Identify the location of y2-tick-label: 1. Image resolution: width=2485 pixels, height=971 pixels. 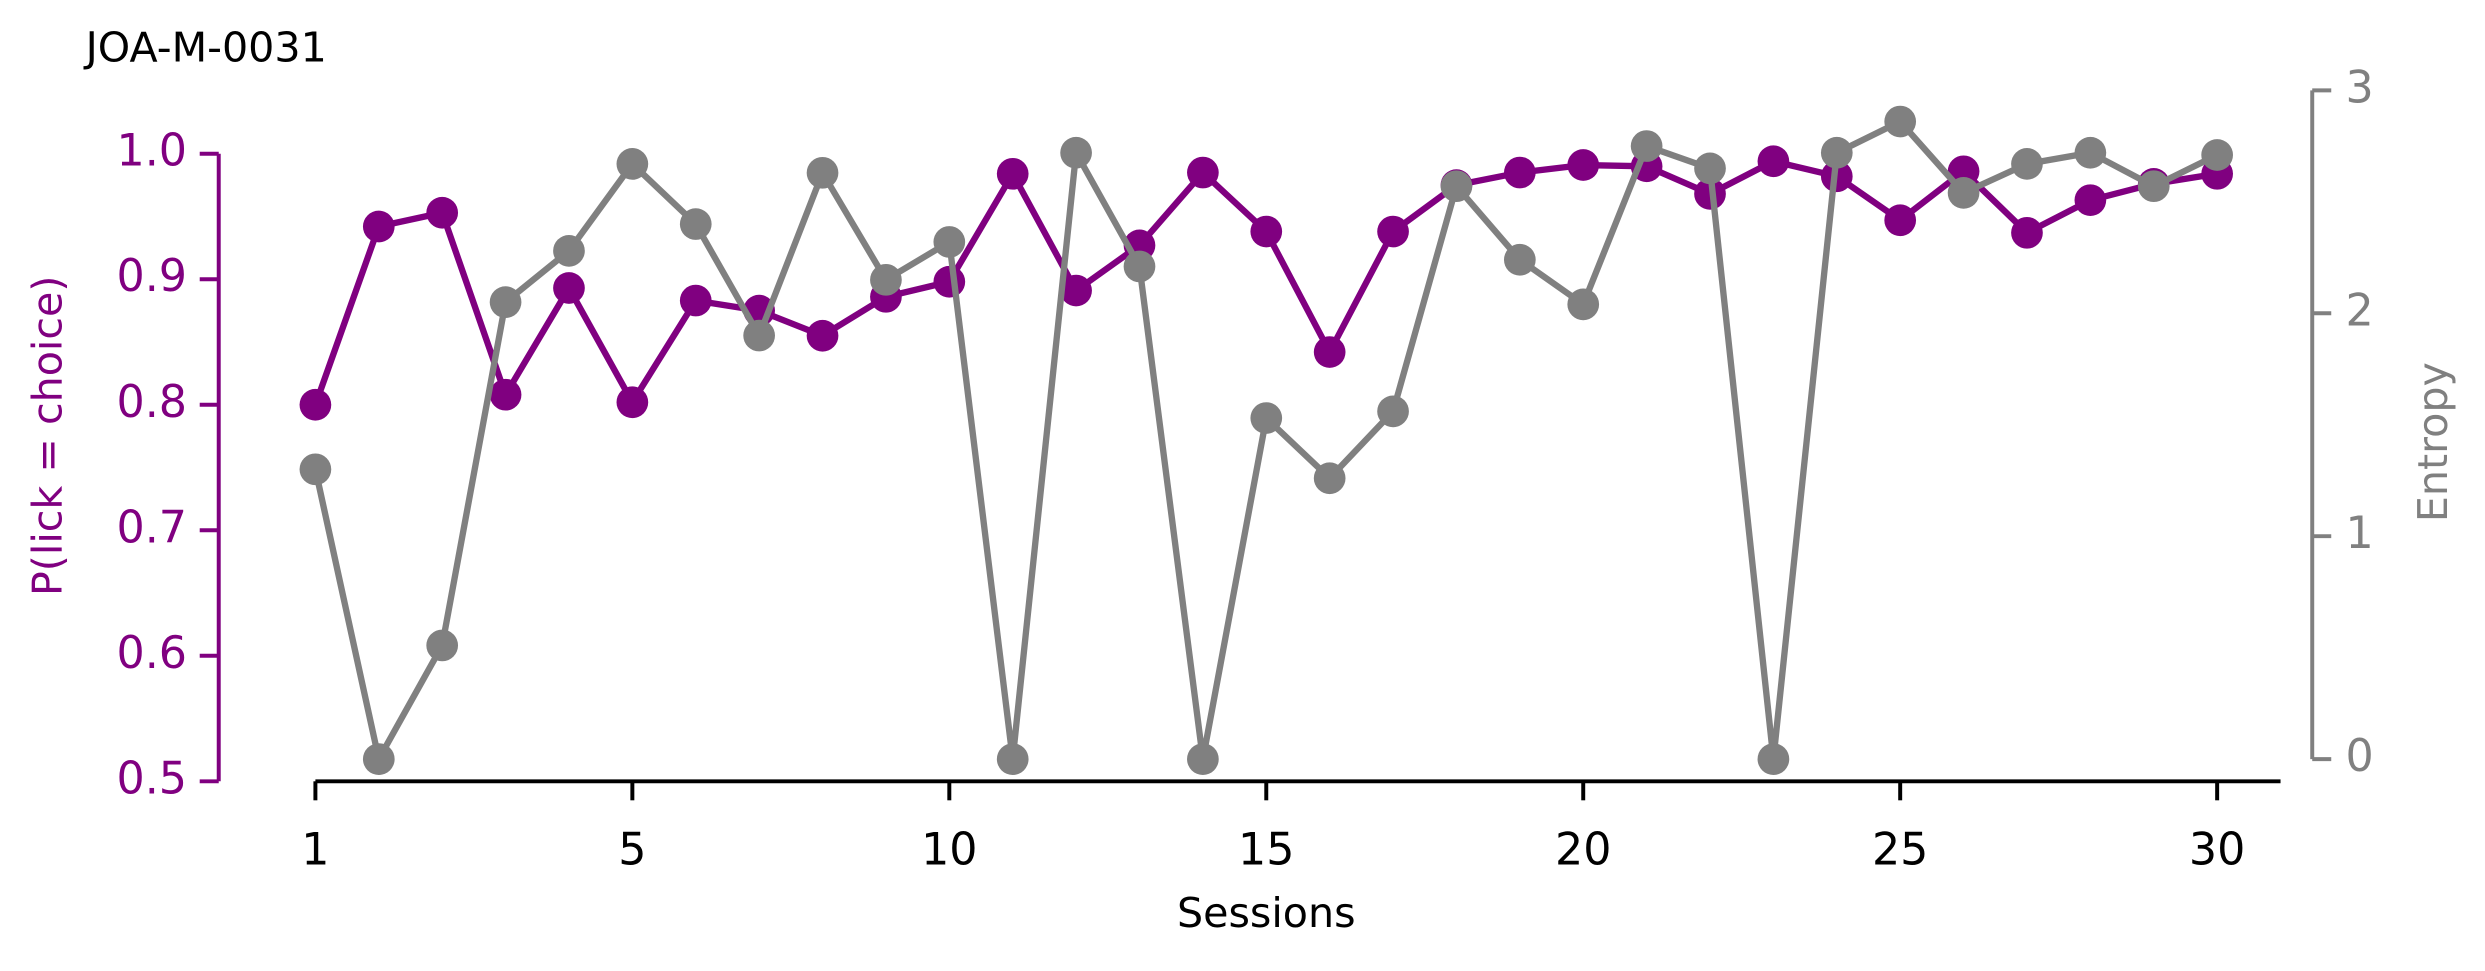
(2360, 533).